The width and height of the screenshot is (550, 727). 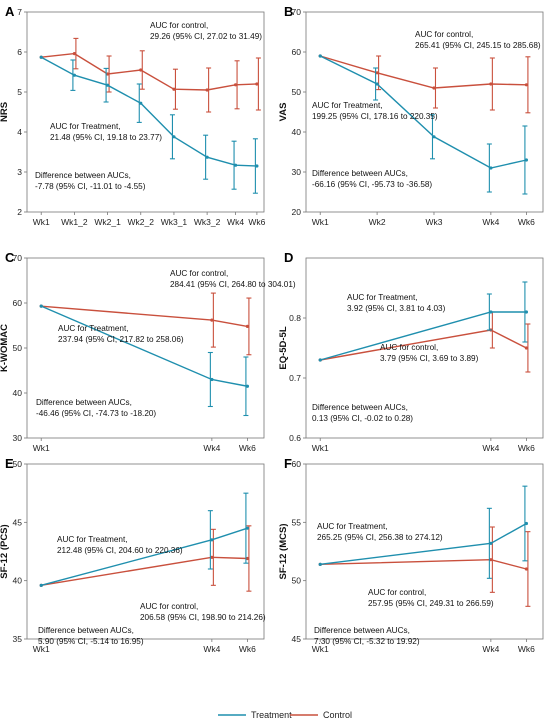 I want to click on y-tick-label: 20, so click(x=297, y=212).